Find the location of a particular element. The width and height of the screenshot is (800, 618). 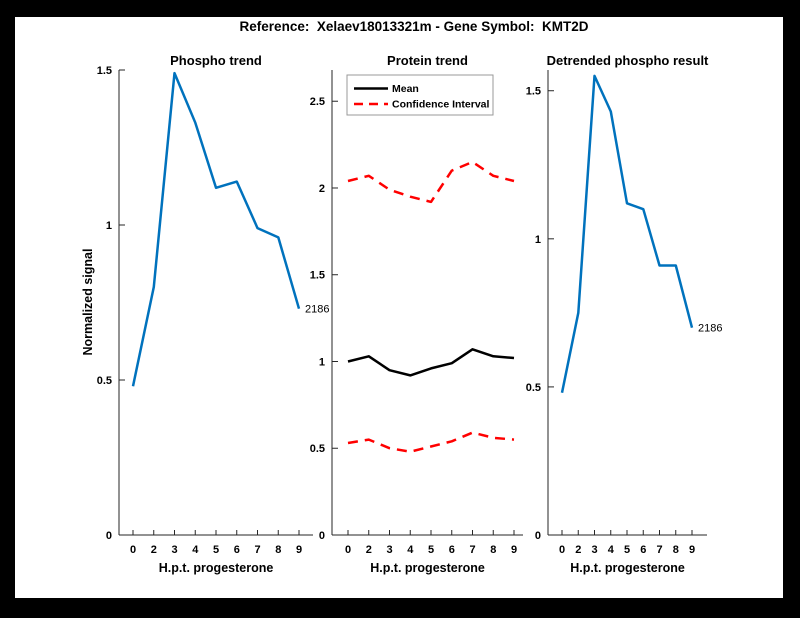

subplot3-xlabel: H.p.t. progesterone is located at coordinates (627, 568).